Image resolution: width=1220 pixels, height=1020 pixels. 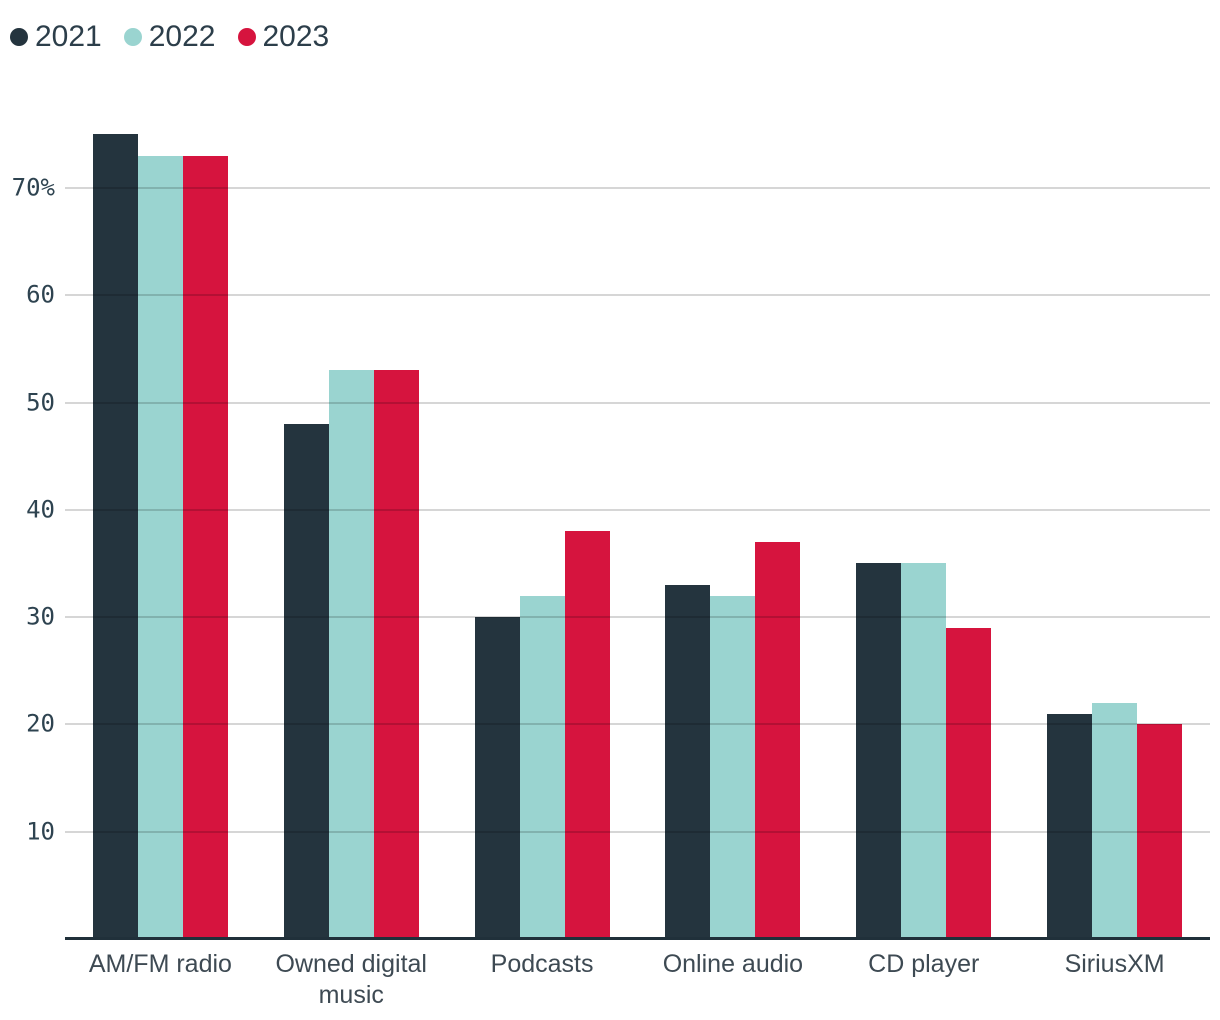 I want to click on bar-online-audio-2022, so click(x=733, y=767).